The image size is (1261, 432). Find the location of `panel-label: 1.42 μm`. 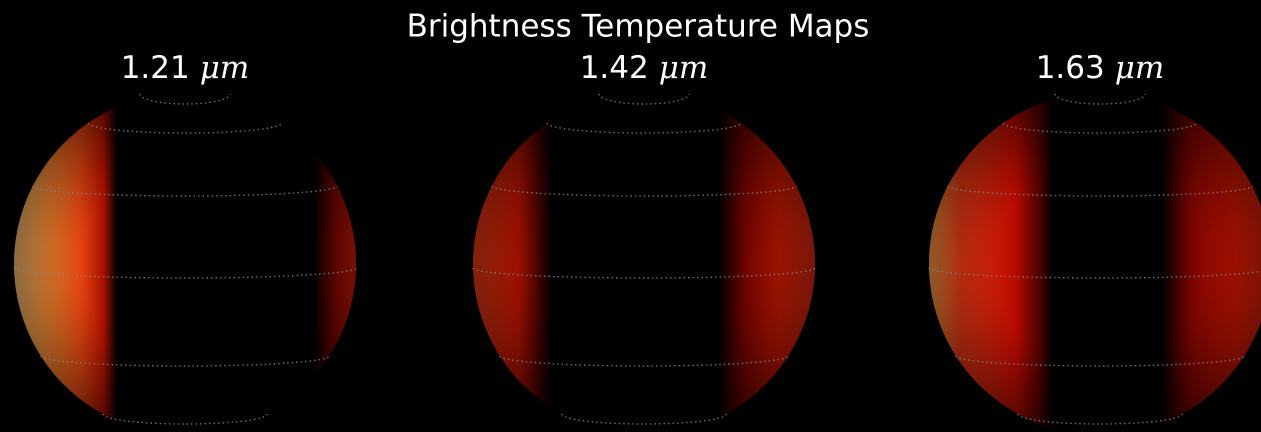

panel-label: 1.42 μm is located at coordinates (644, 68).